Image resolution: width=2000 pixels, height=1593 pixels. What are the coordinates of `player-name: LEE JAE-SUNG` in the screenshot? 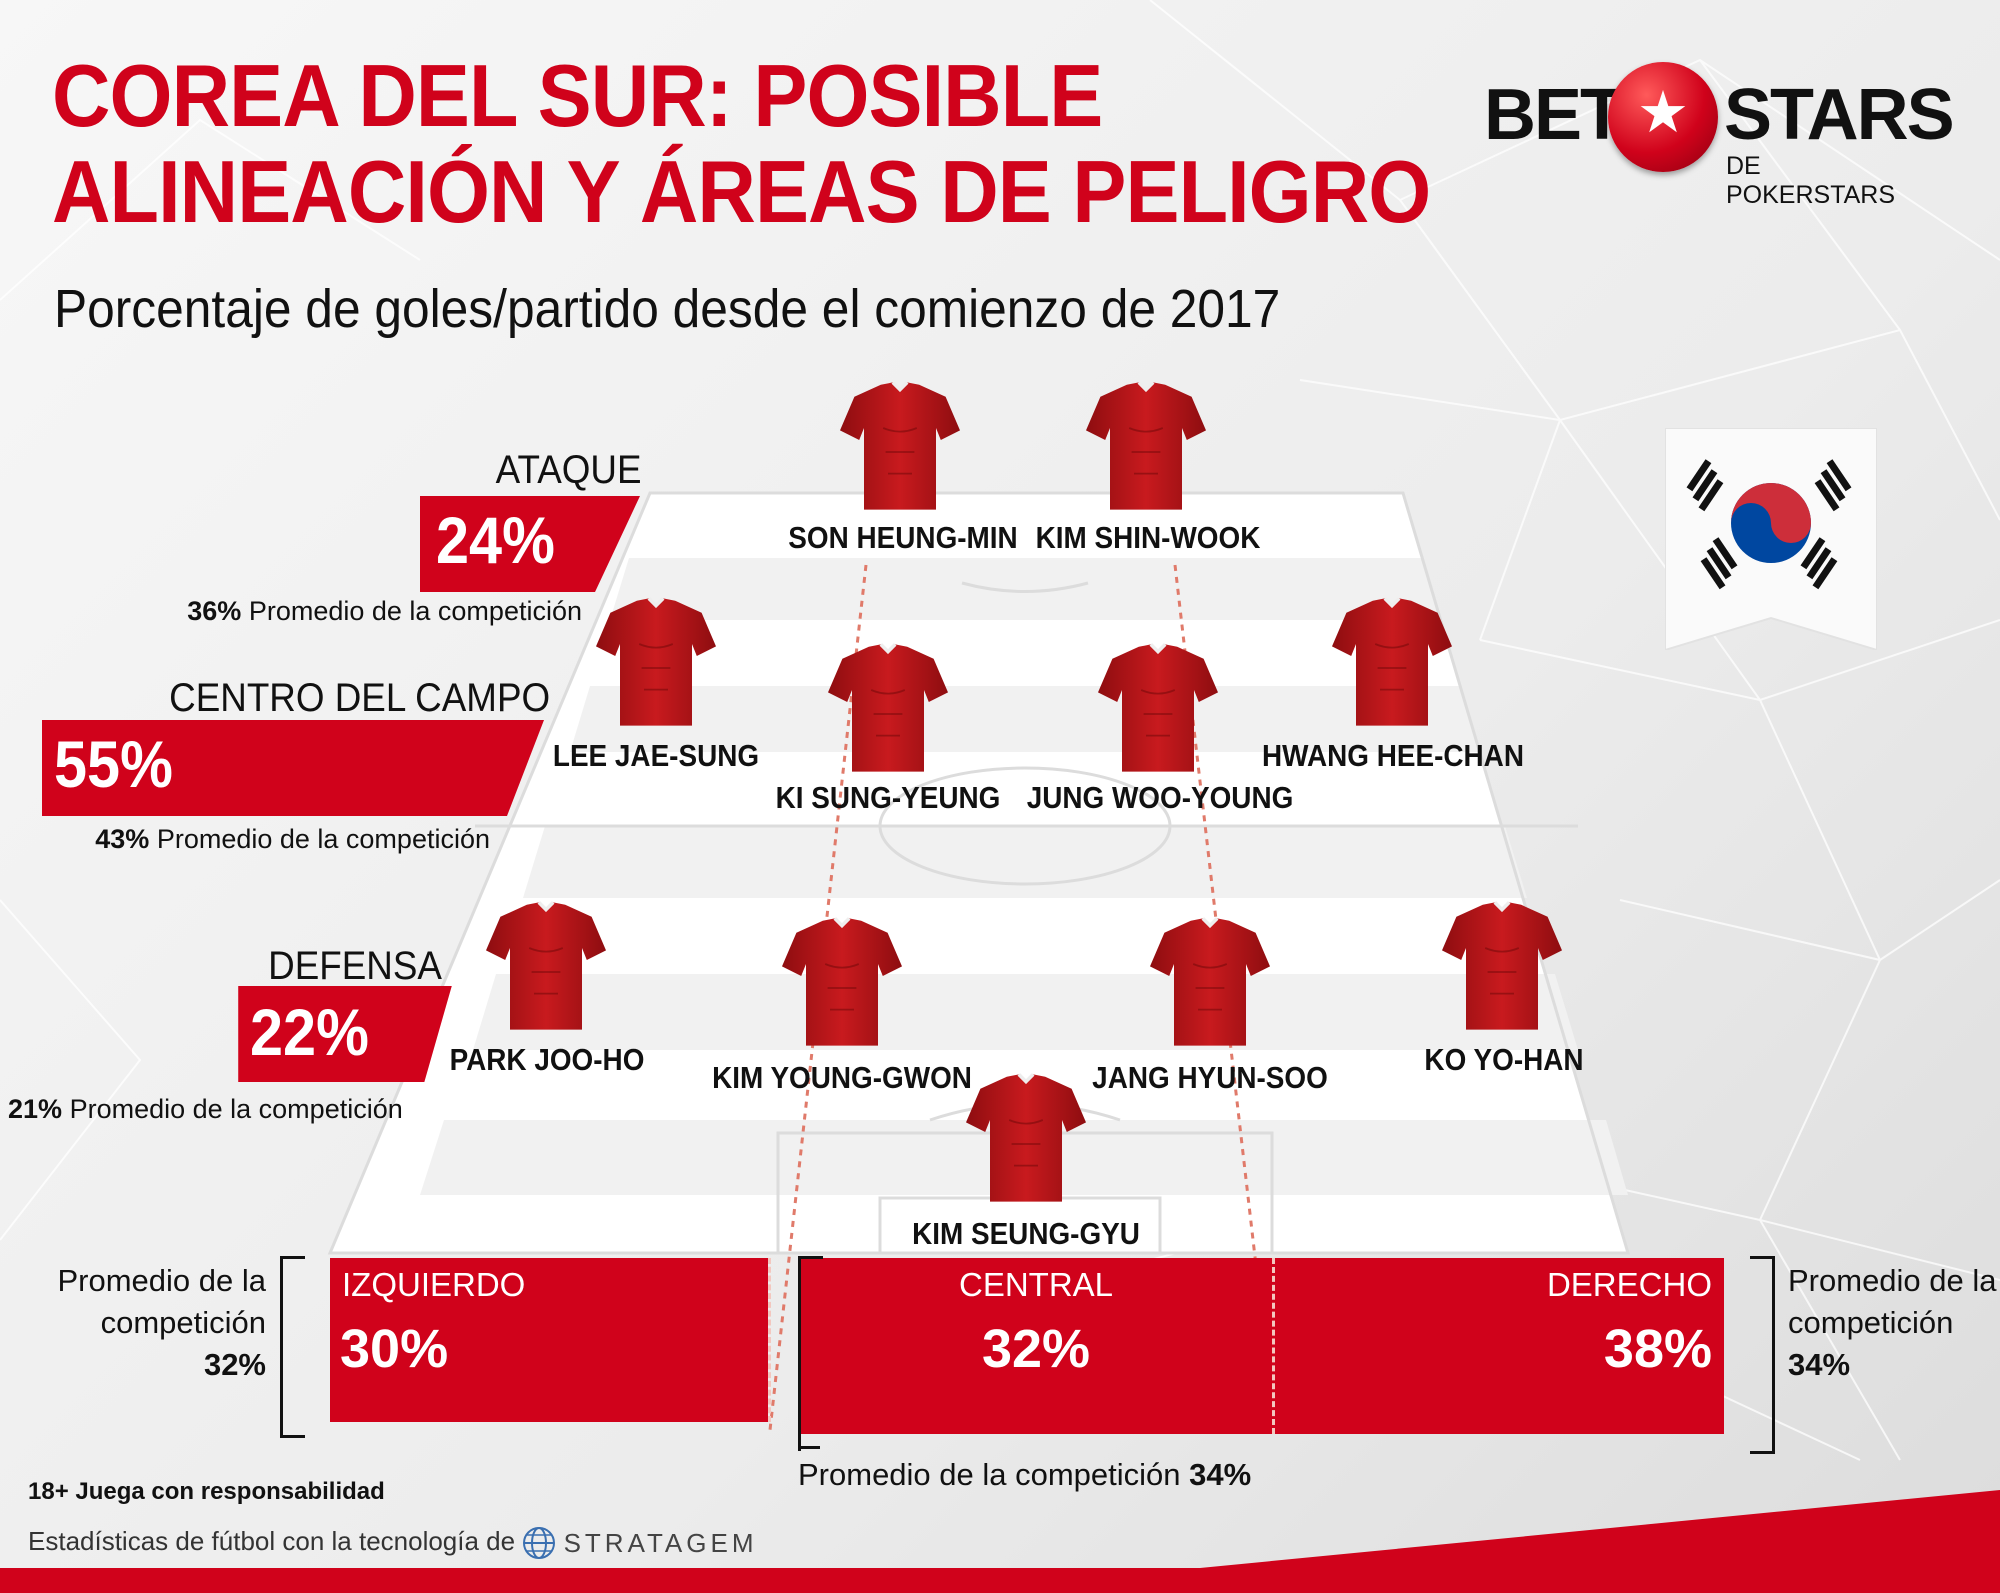 It's located at (656, 755).